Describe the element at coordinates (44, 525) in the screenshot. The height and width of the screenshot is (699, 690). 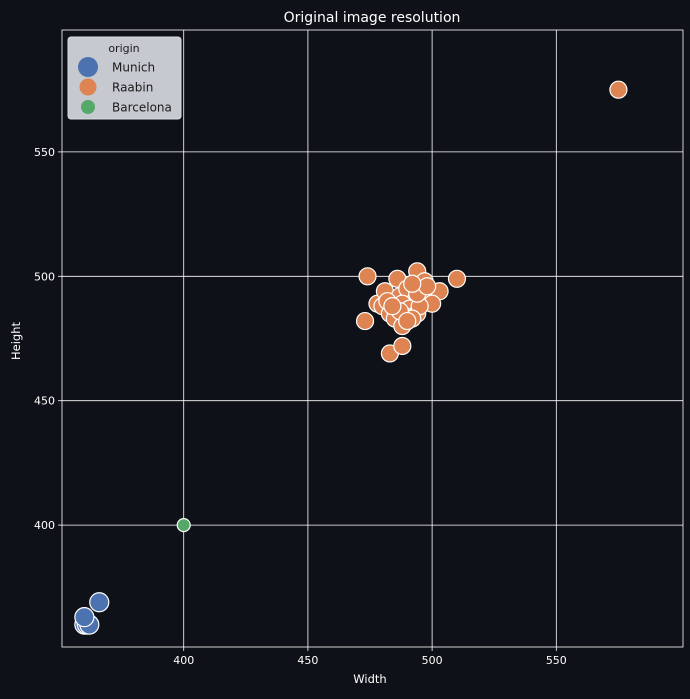
I see `y-tick-label: 400` at that location.